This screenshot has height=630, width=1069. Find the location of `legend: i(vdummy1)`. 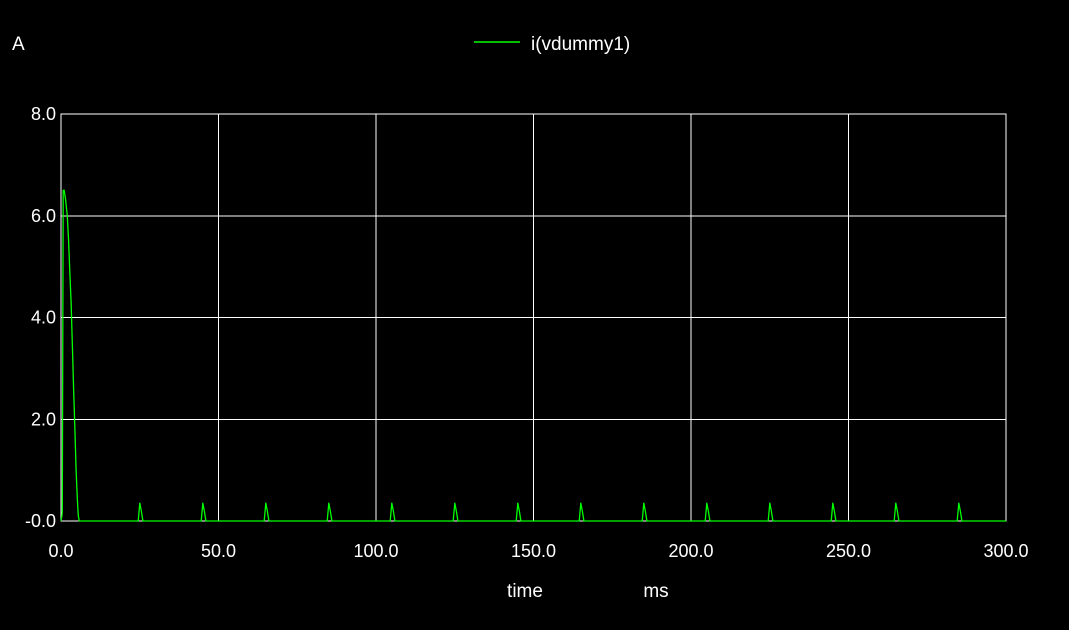

legend: i(vdummy1) is located at coordinates (552, 44).